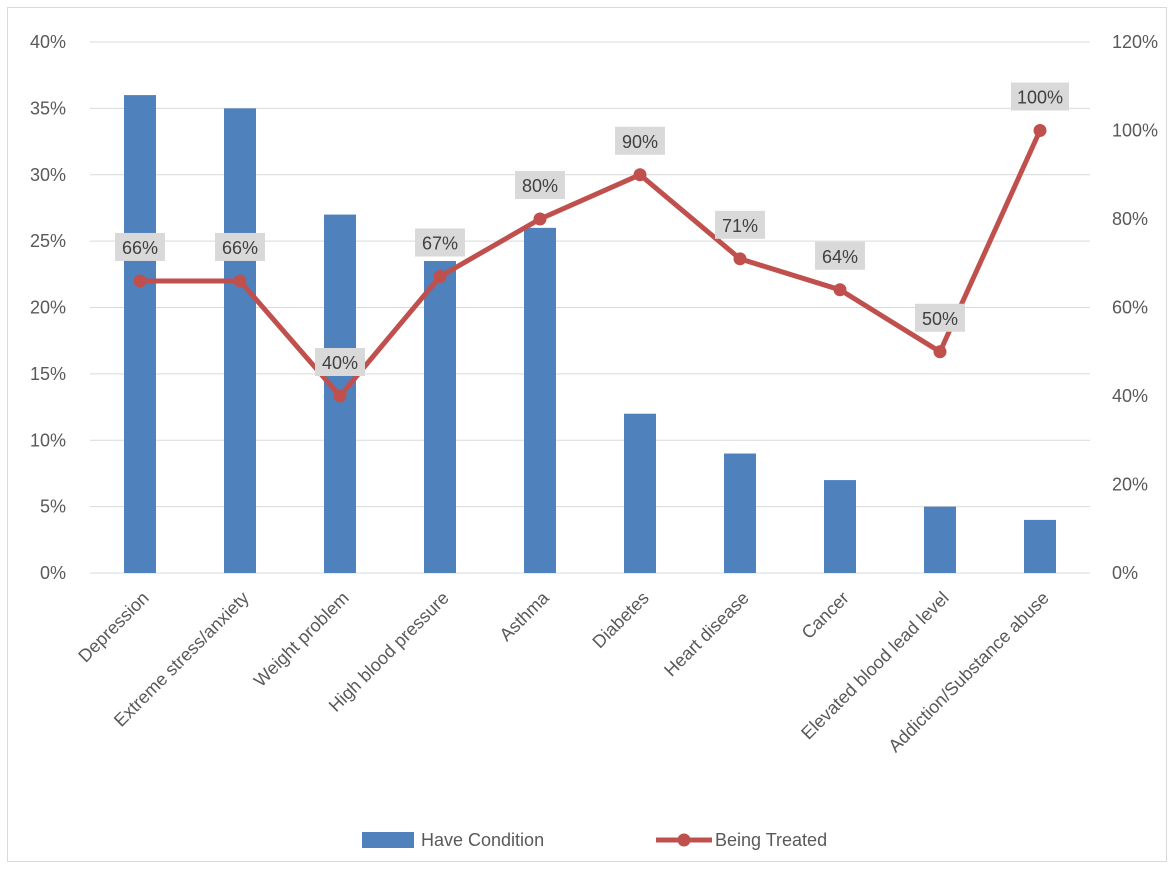 Image resolution: width=1174 pixels, height=869 pixels. I want to click on legend-label-being-treated: Being Treated, so click(771, 840).